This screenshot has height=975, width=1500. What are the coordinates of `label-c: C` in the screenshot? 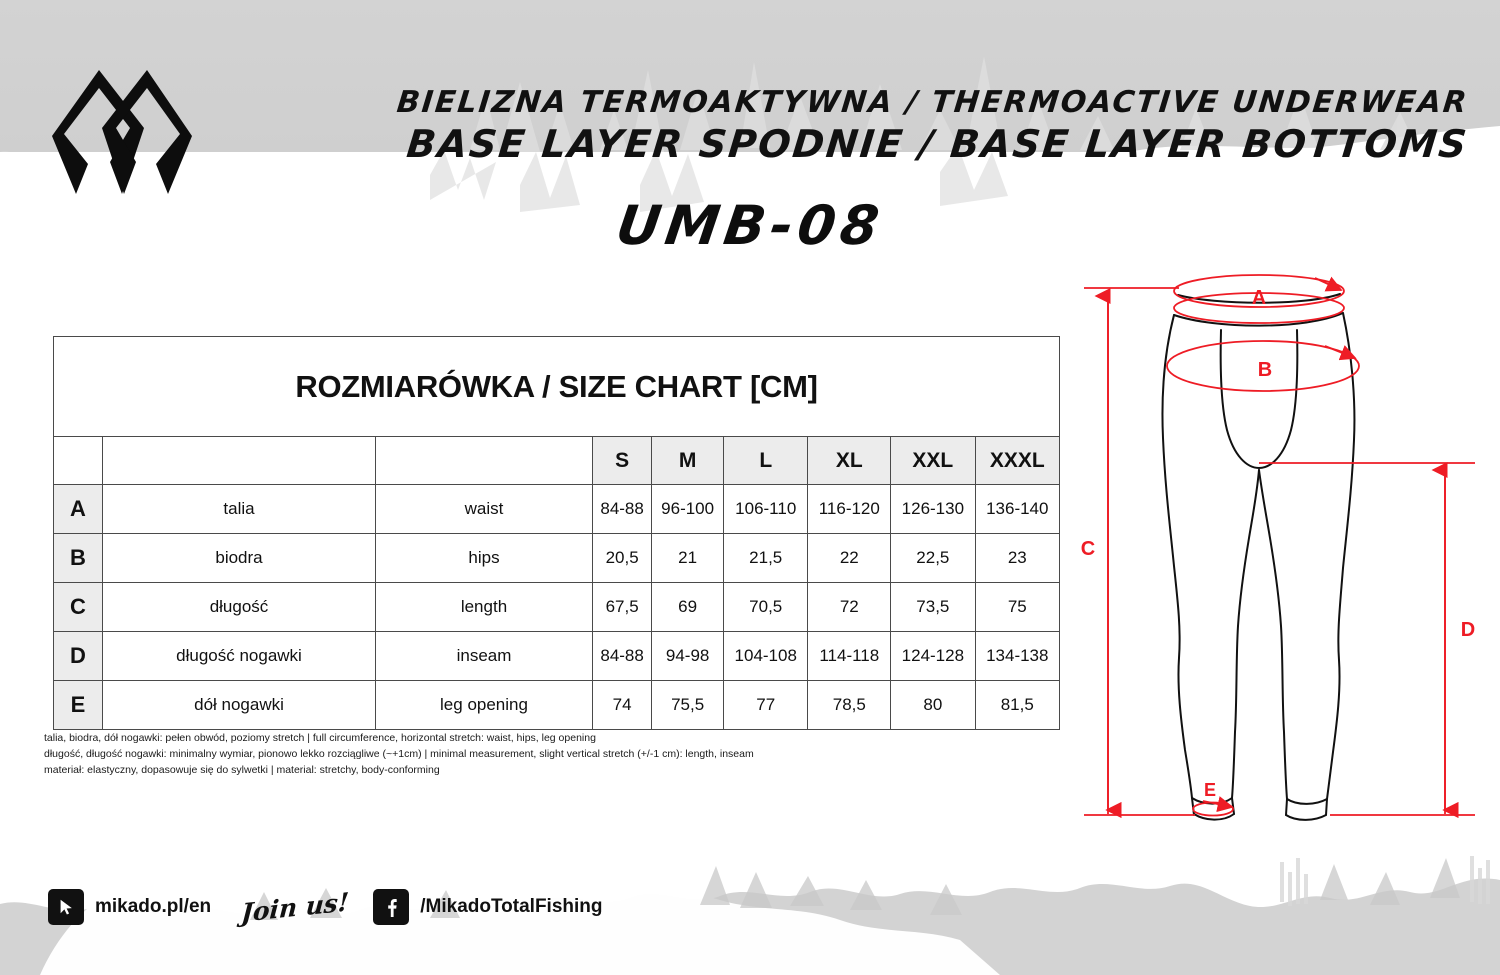 It's located at (1088, 549).